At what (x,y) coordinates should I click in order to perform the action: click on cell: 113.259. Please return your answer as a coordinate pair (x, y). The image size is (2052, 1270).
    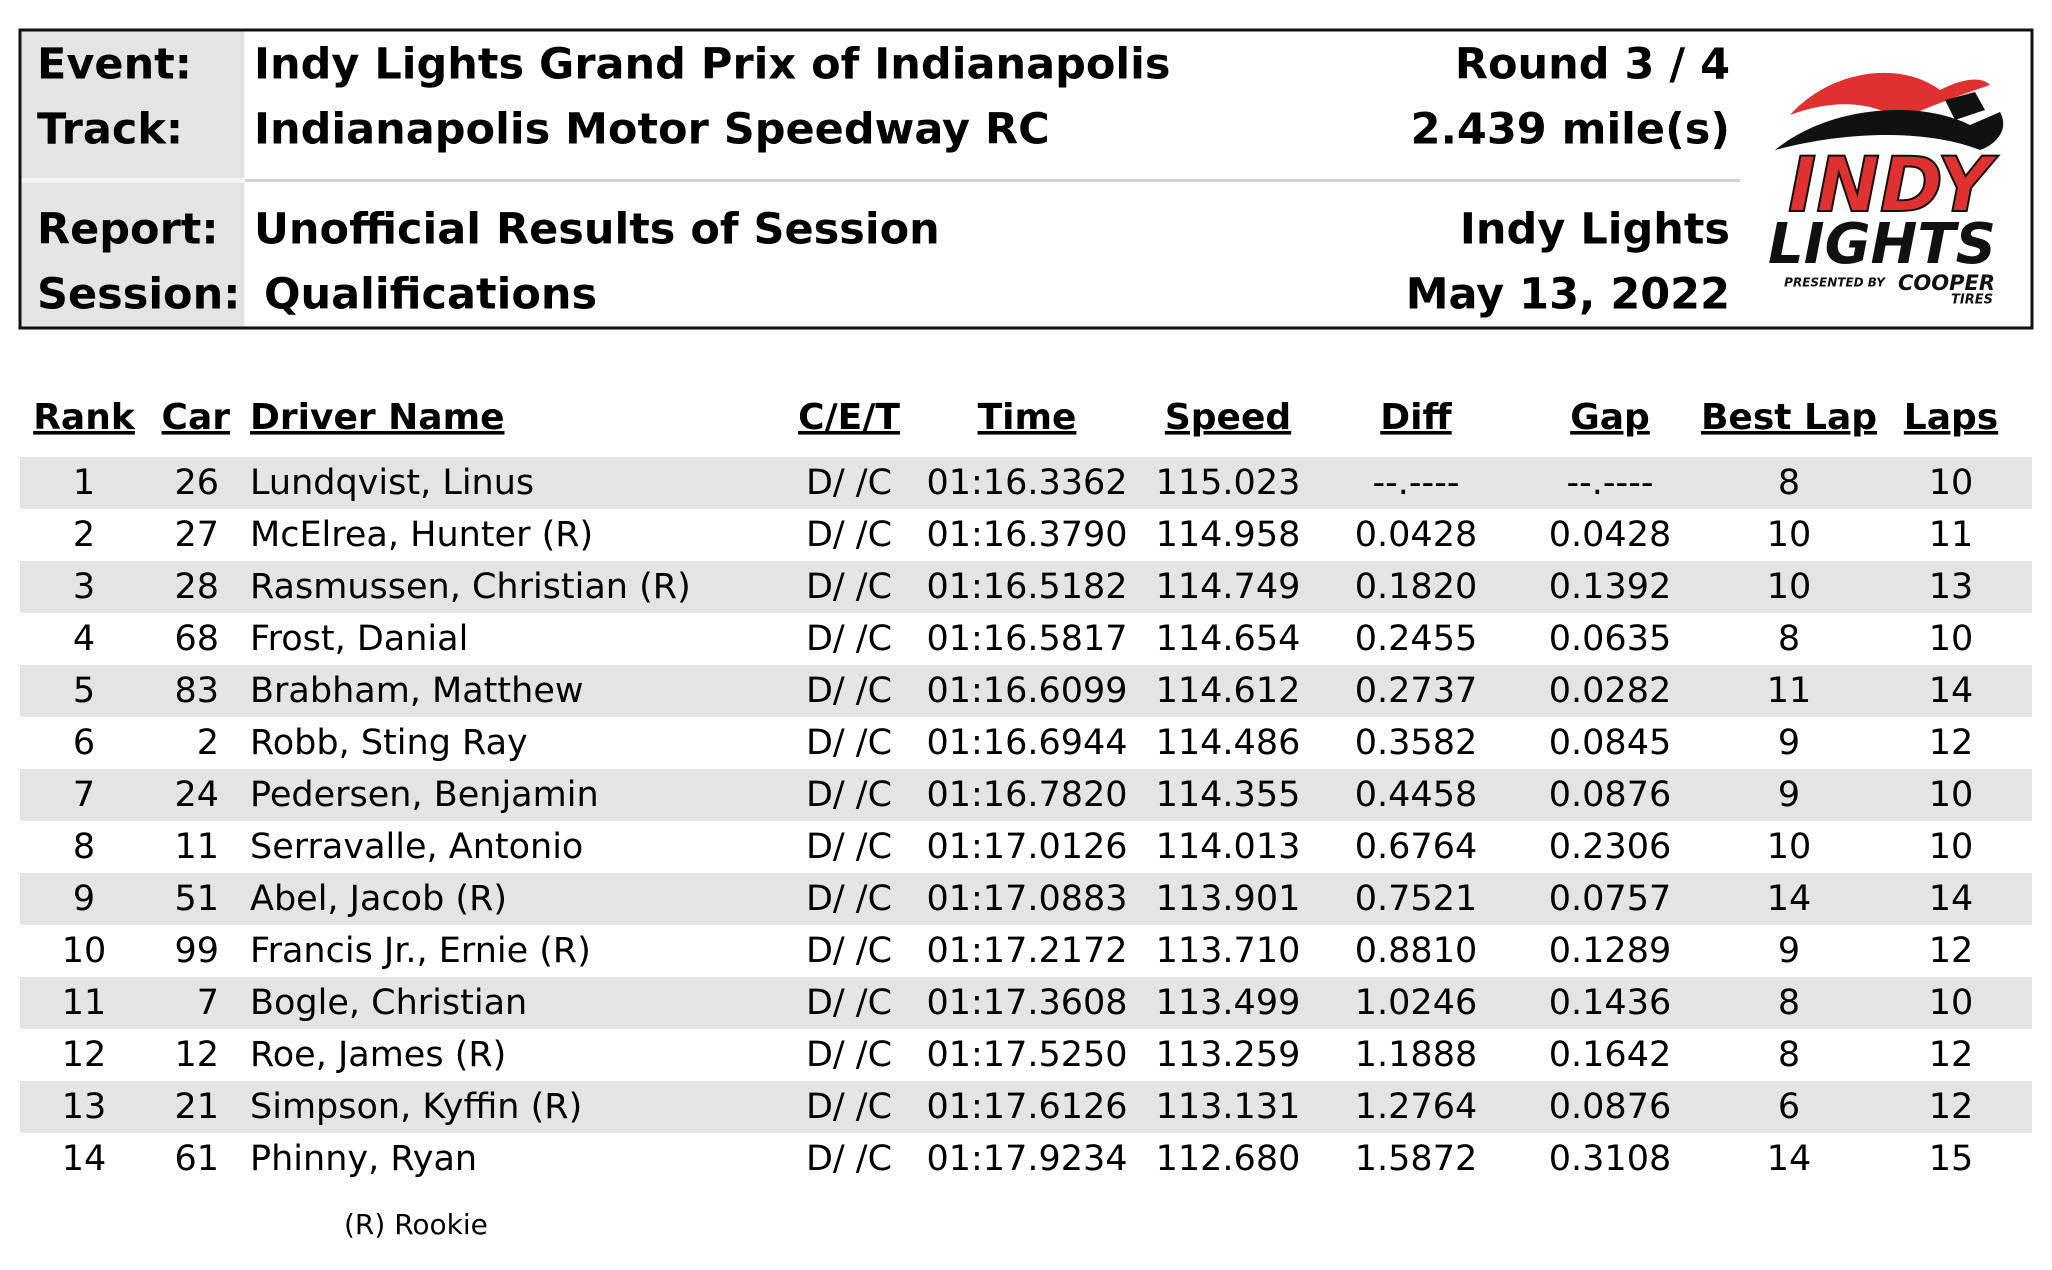
    Looking at the image, I should click on (1228, 1055).